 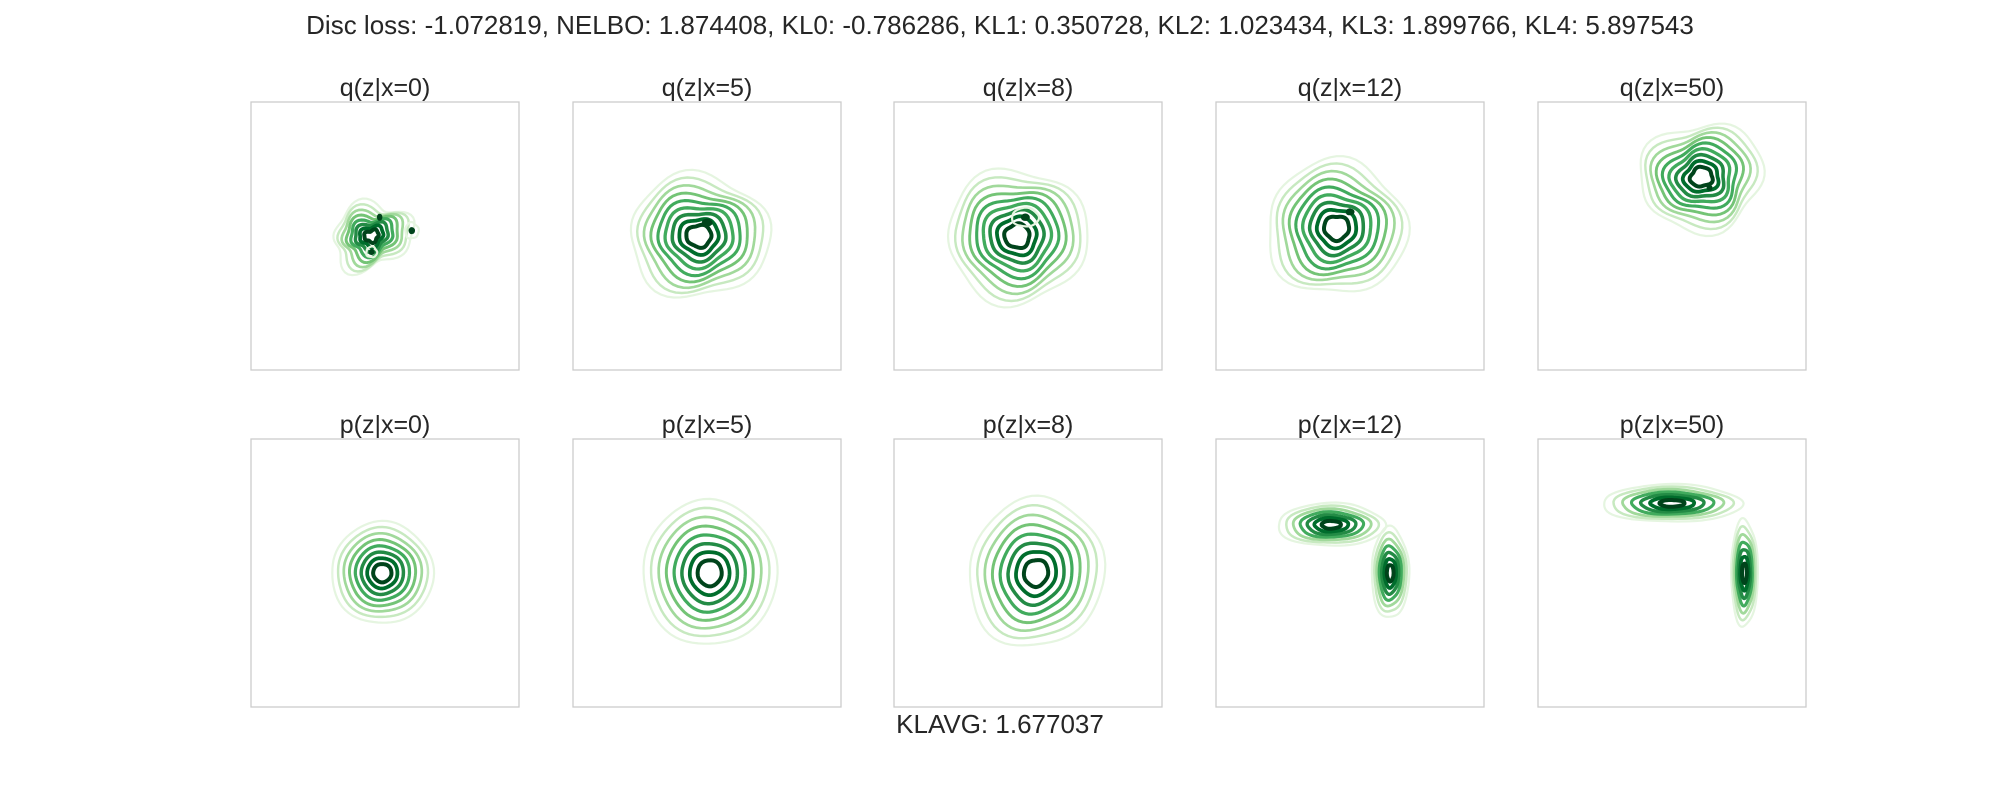 I want to click on panel-title: q(z|x=8), so click(x=1028, y=88).